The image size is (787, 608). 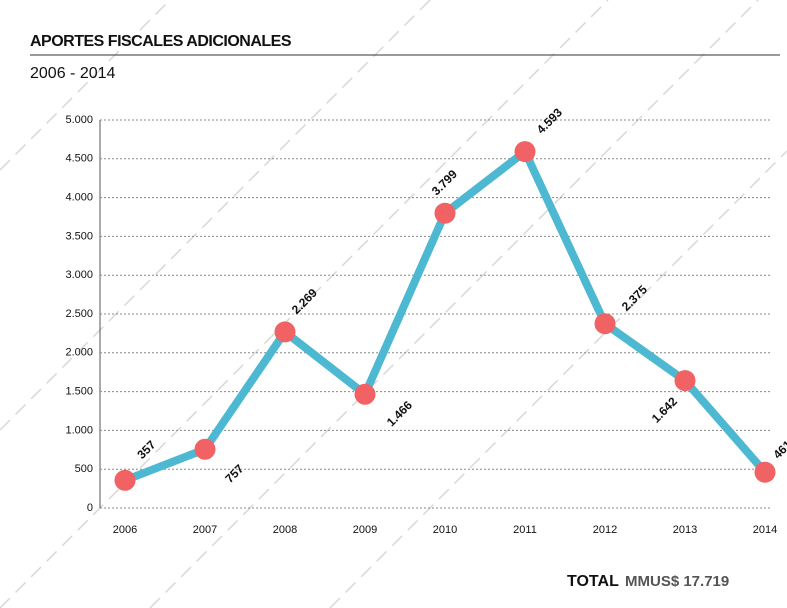 What do you see at coordinates (79, 198) in the screenshot?
I see `y-tick-label: 4.000` at bounding box center [79, 198].